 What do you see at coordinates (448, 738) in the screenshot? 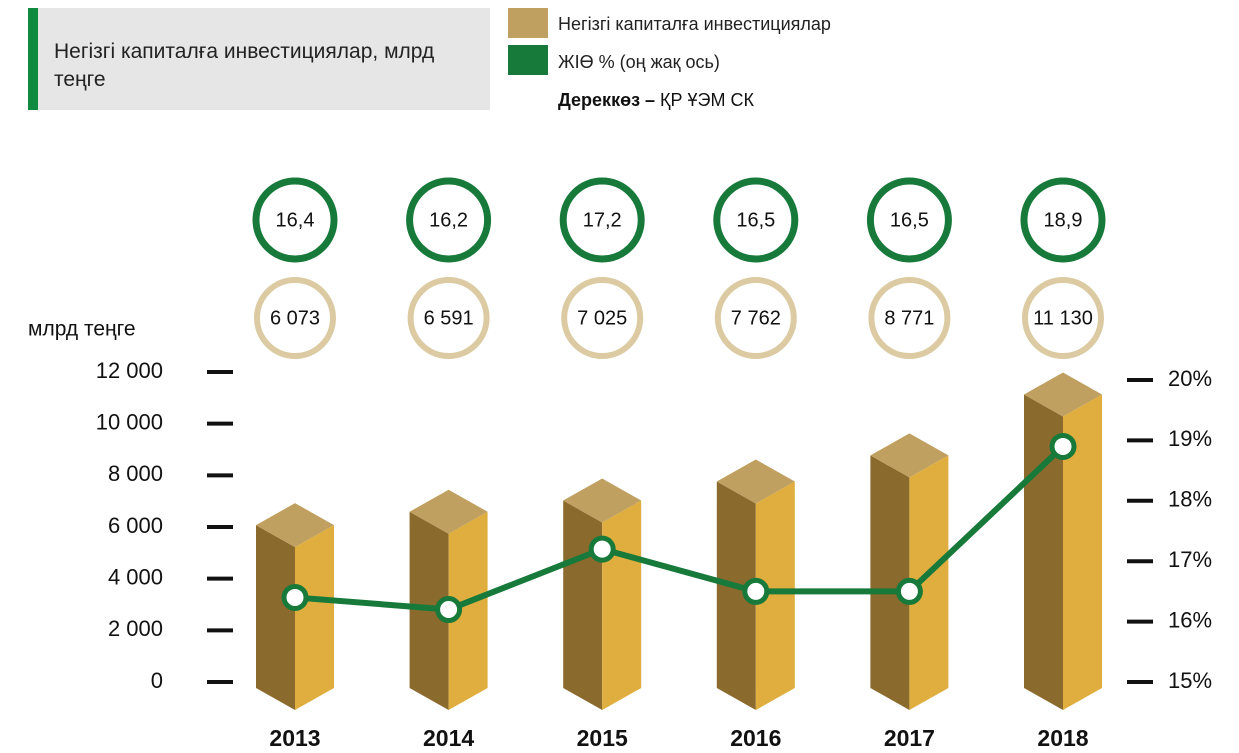
I see `x-tick-label: 2014` at bounding box center [448, 738].